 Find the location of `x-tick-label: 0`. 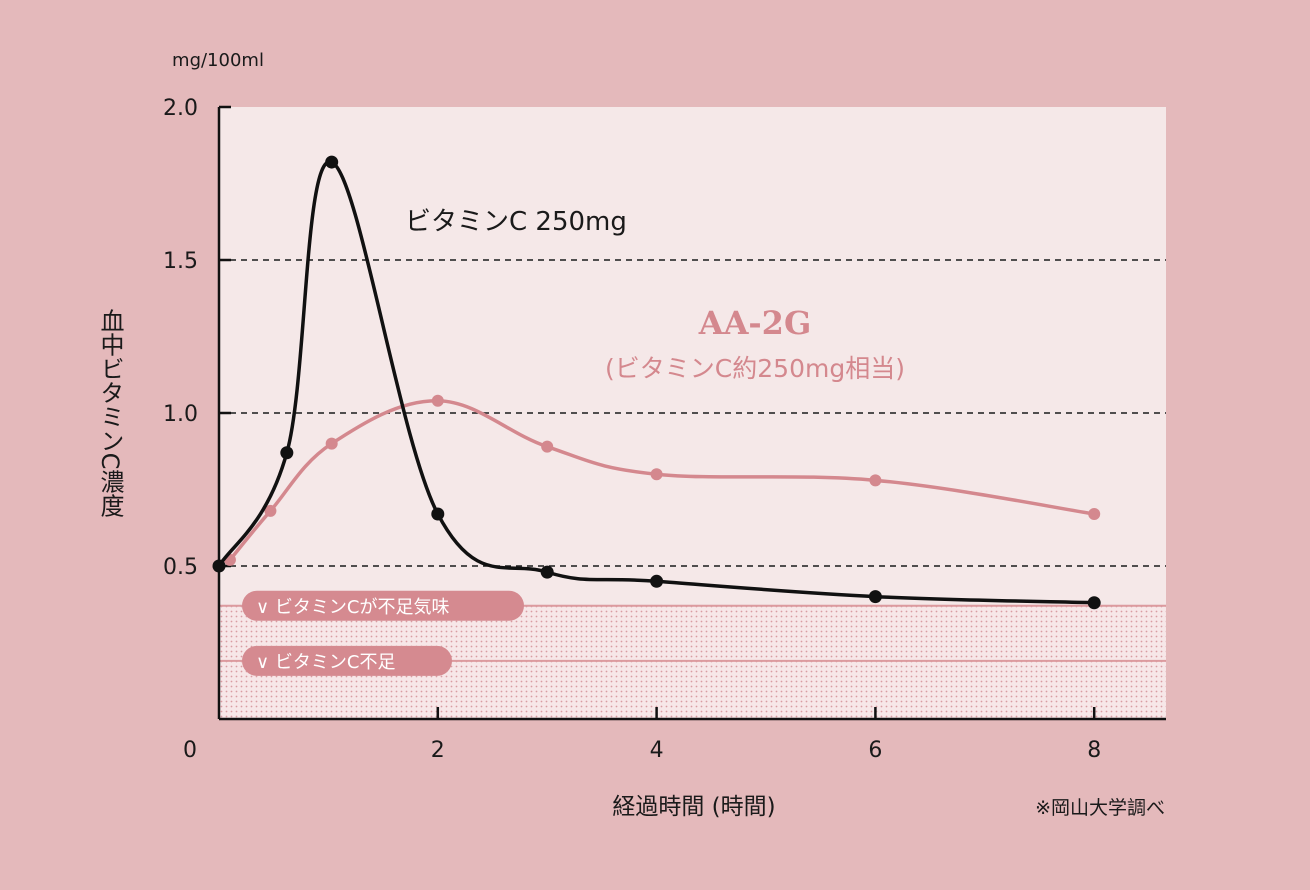

x-tick-label: 0 is located at coordinates (190, 750).